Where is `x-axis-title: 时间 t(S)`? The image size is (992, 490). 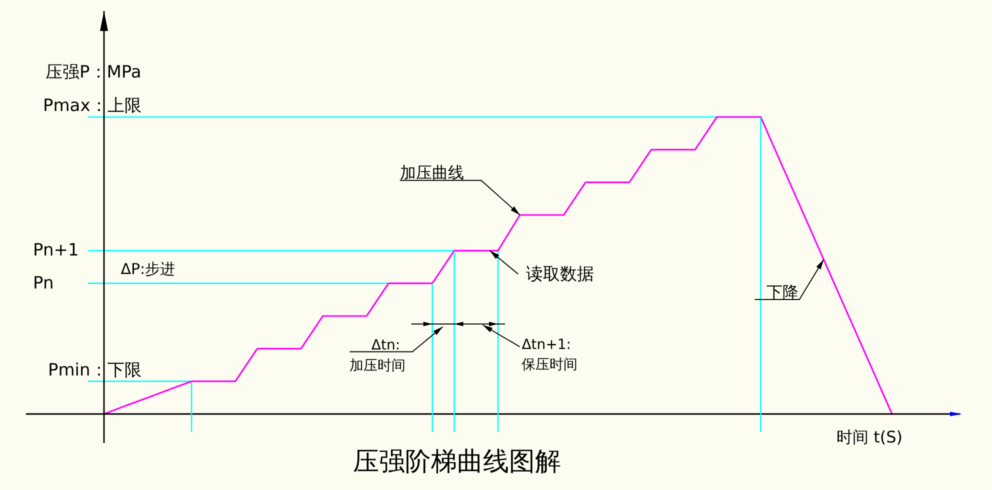 x-axis-title: 时间 t(S) is located at coordinates (869, 437).